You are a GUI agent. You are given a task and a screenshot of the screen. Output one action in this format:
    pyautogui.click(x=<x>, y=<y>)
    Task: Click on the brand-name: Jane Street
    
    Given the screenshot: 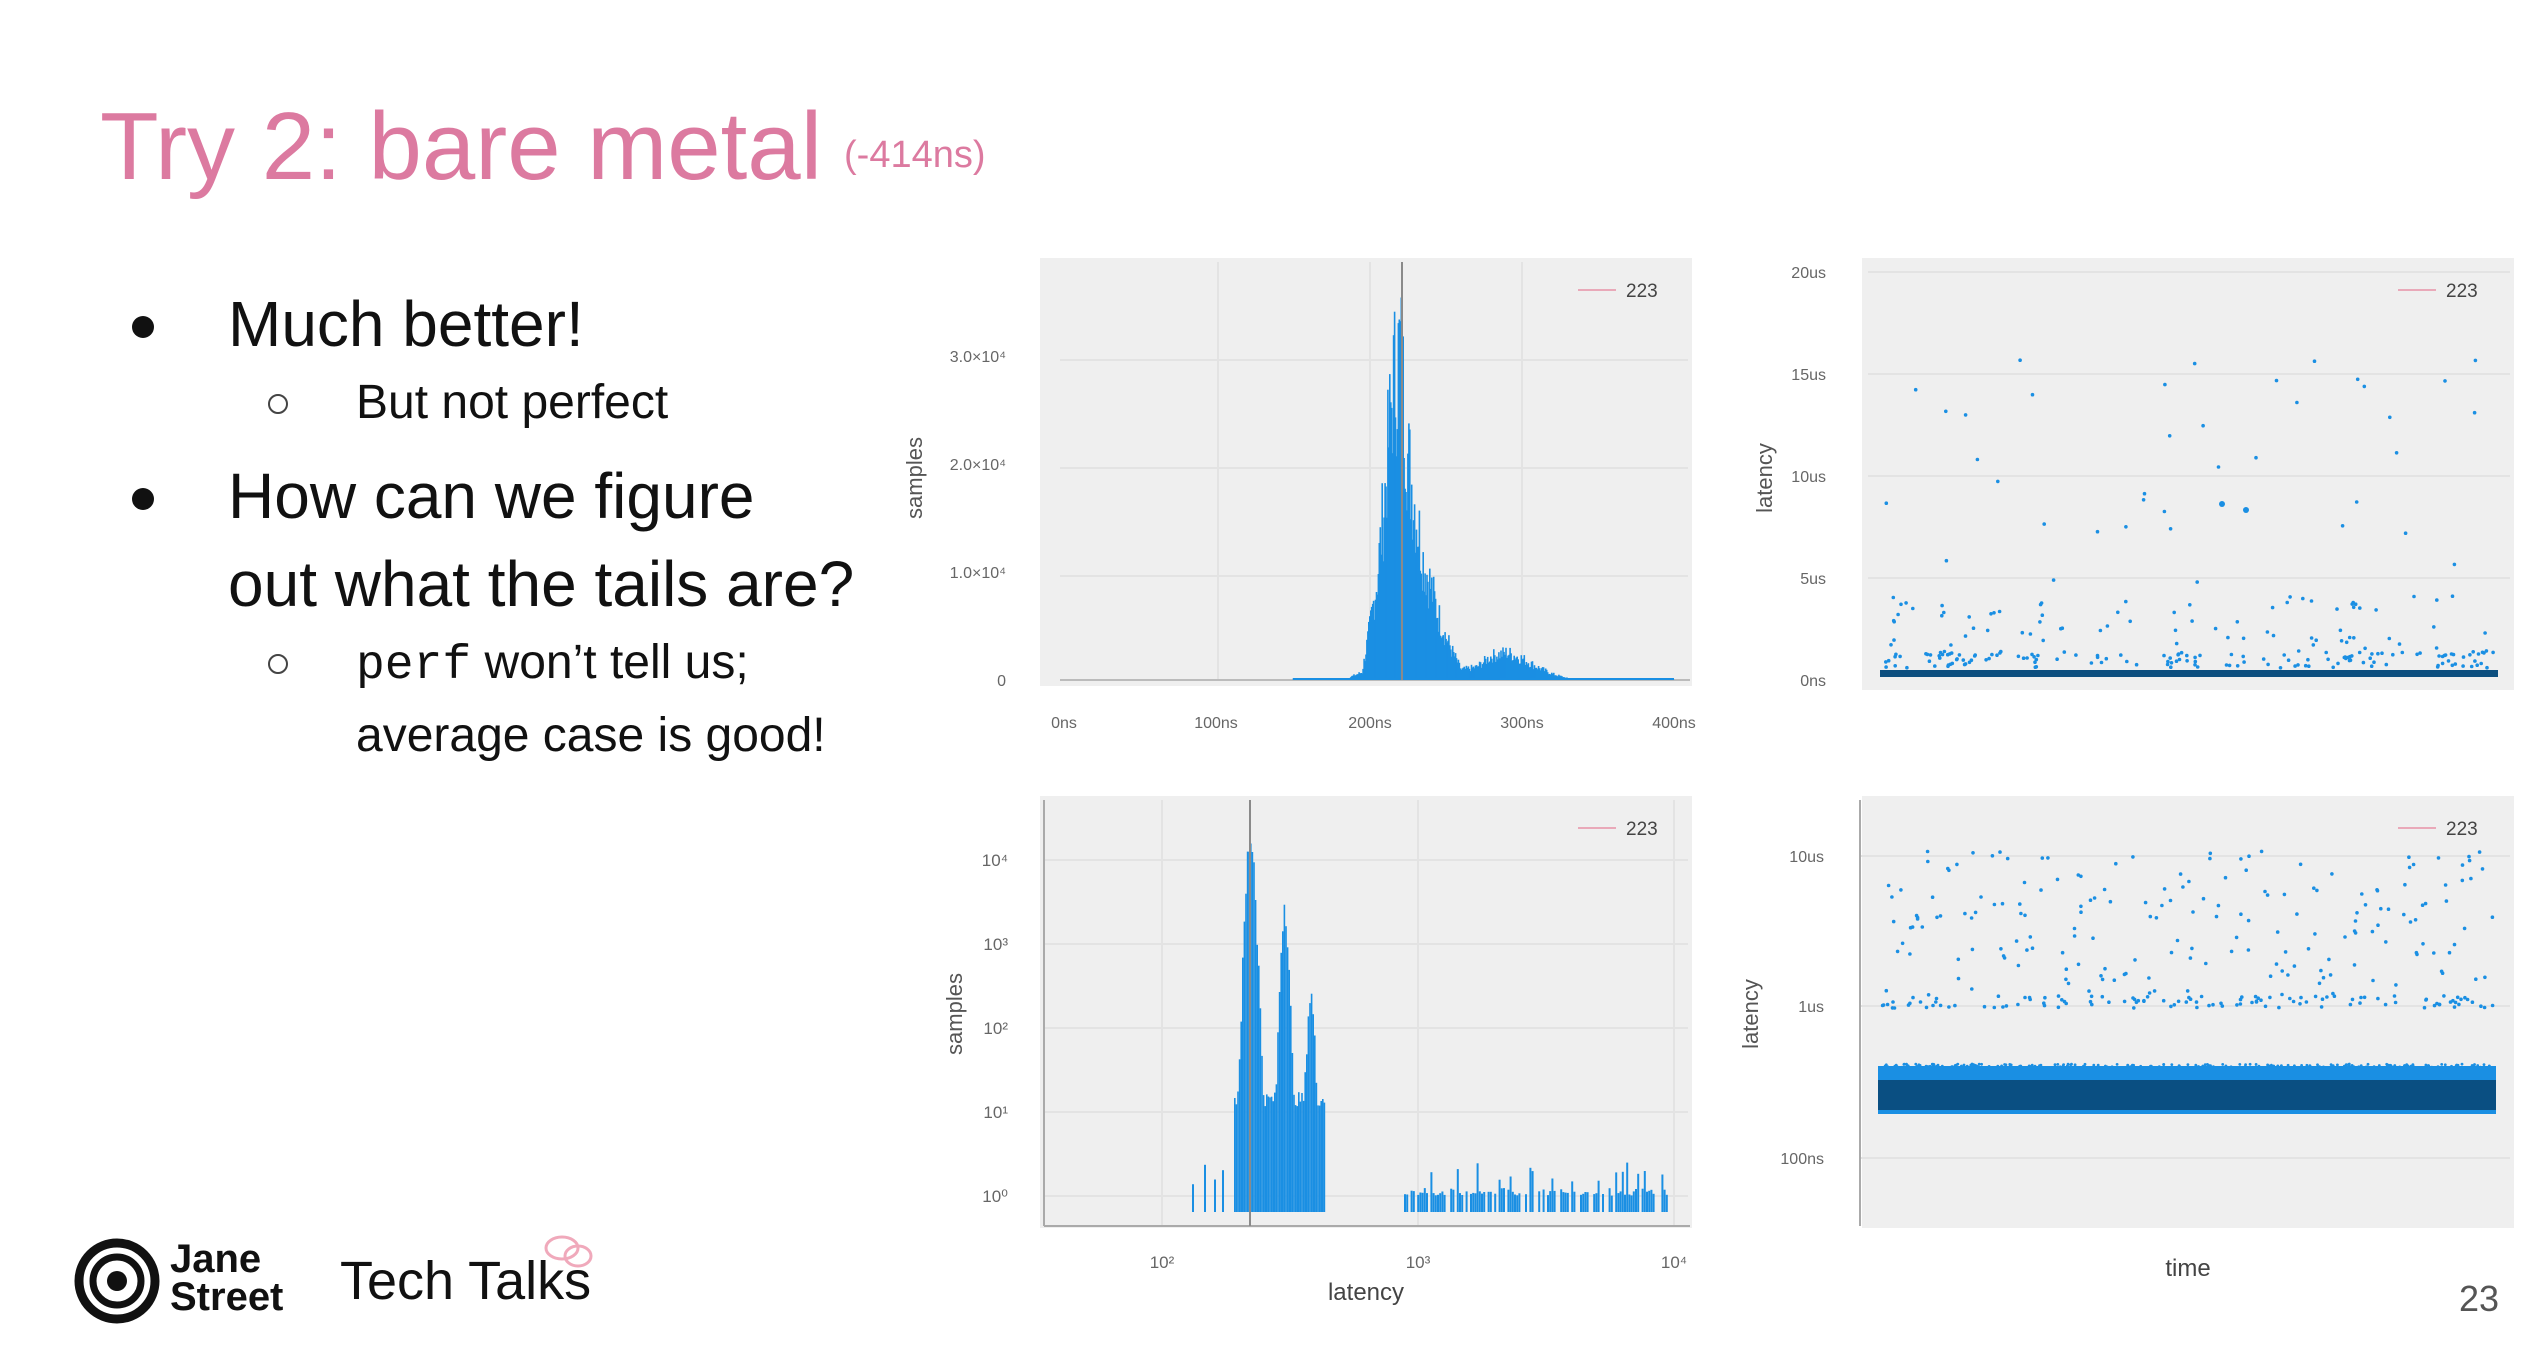 What is the action you would take?
    pyautogui.click(x=226, y=1278)
    